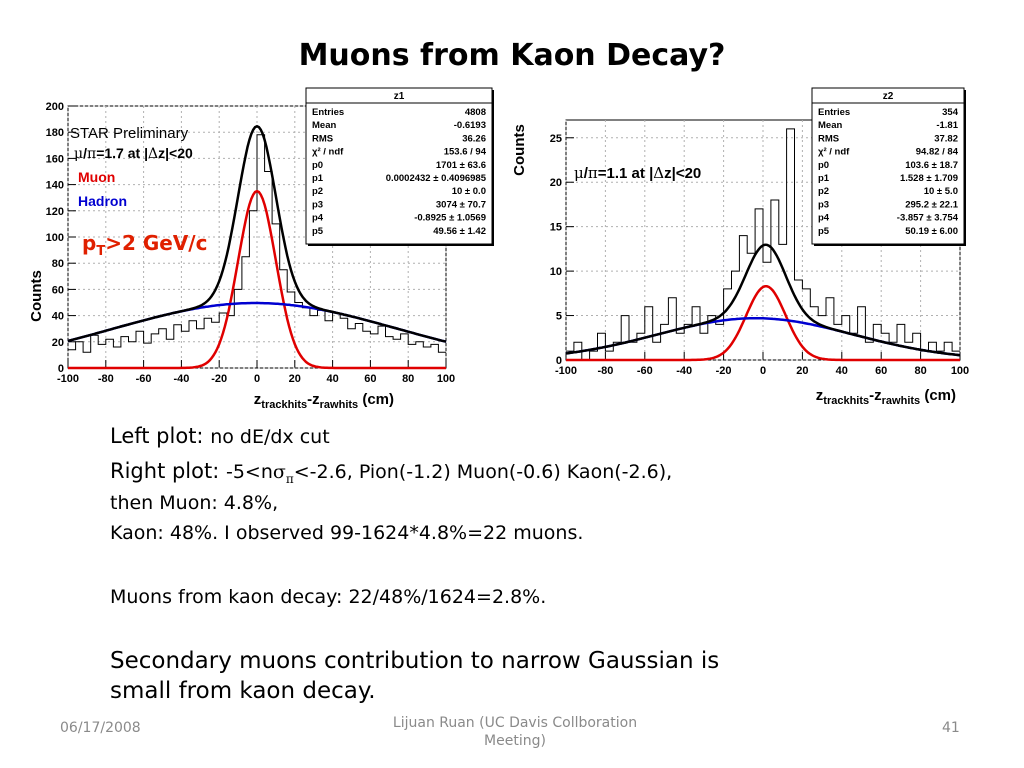  I want to click on right-stats-key: χ² / ndf, so click(834, 152).